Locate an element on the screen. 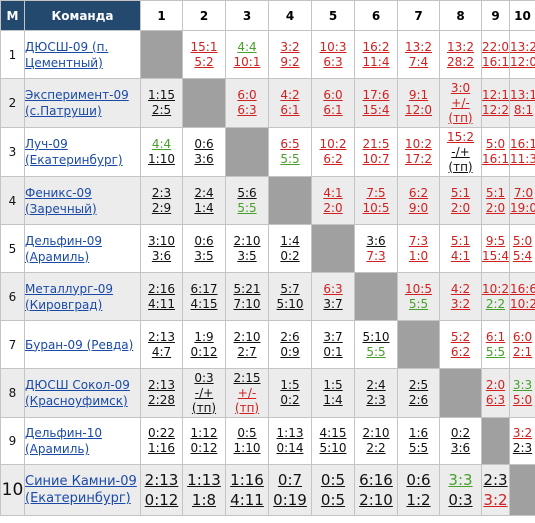  team-link: Дельфин-09 (Арамиль) is located at coordinates (82, 248).